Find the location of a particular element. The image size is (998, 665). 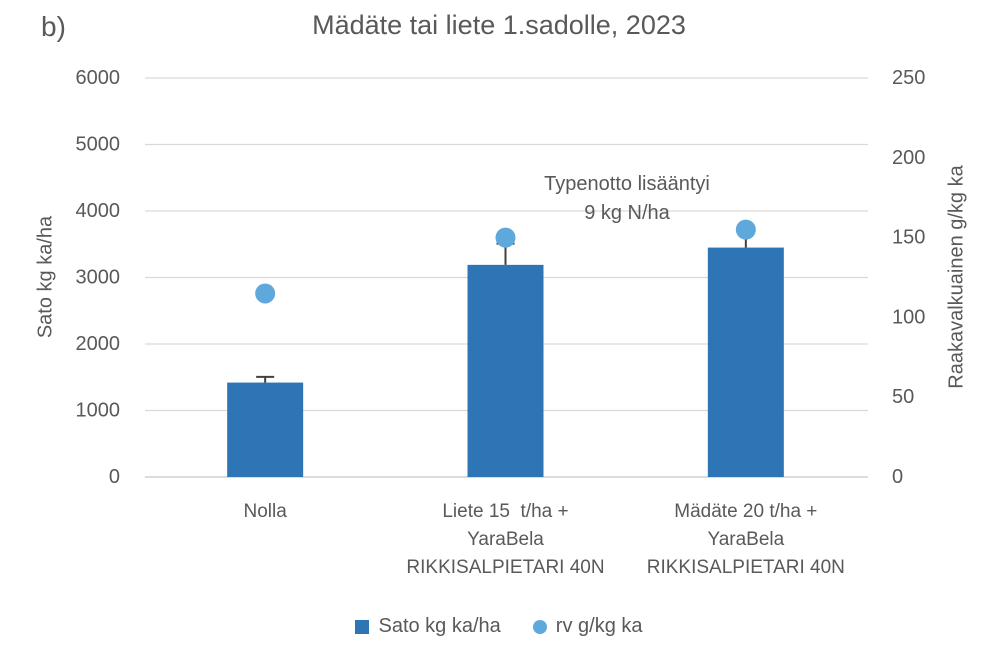

legend: Sato kg ka/ha rv g/kg ka is located at coordinates (499, 626).